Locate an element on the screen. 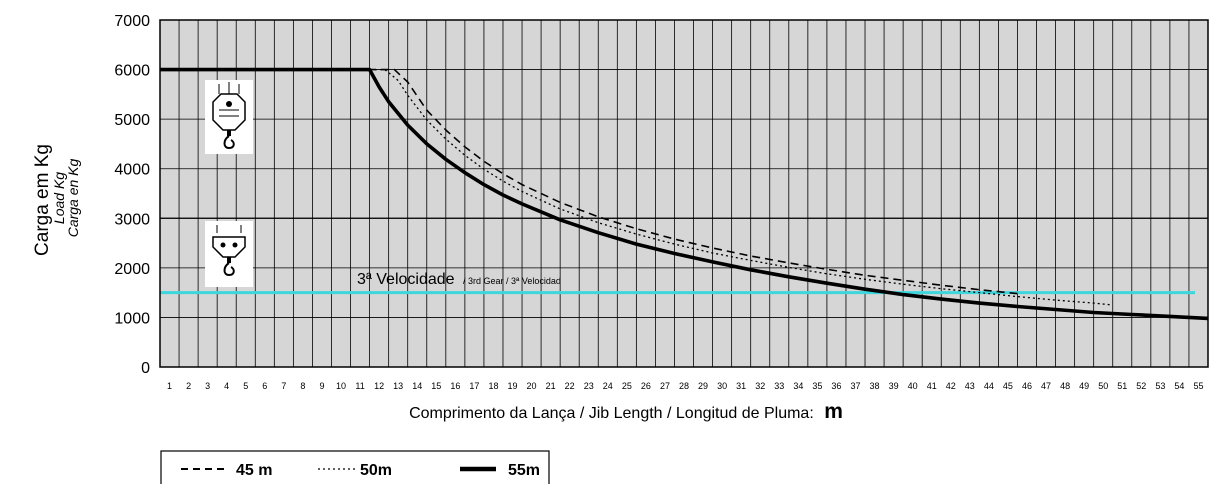 The width and height of the screenshot is (1224, 484). x-tick-label: 51 is located at coordinates (1122, 386).